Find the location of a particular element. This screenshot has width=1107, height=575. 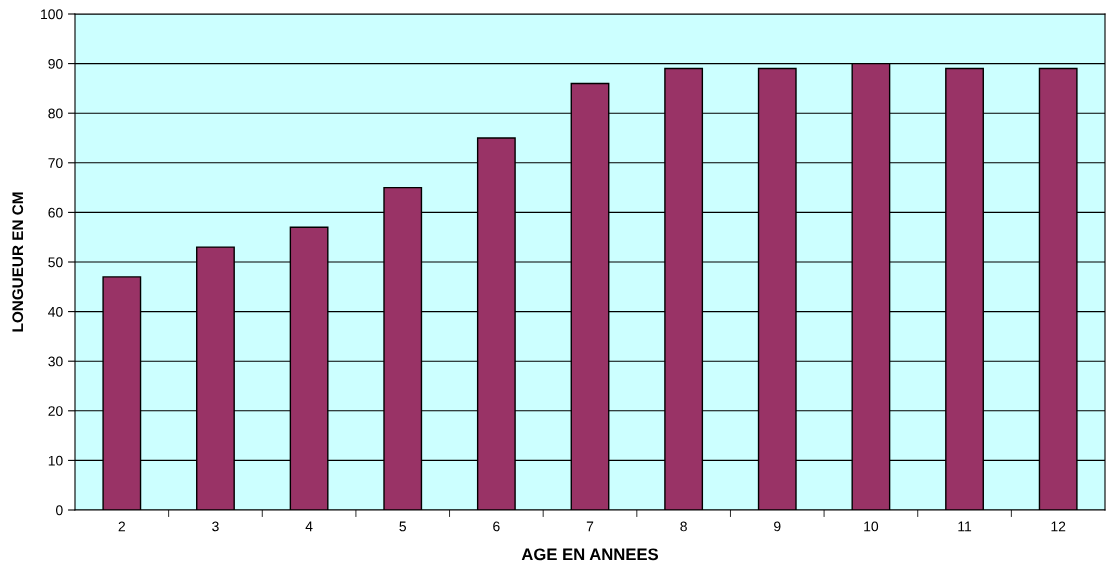

x-tick-label: 3 is located at coordinates (215, 526).